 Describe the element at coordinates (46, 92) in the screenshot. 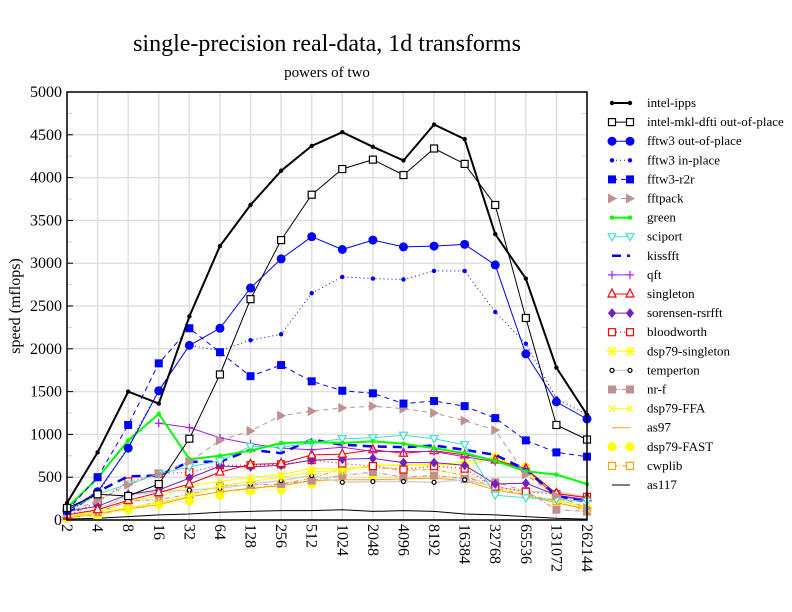

I see `y-tick-label: 5000` at that location.